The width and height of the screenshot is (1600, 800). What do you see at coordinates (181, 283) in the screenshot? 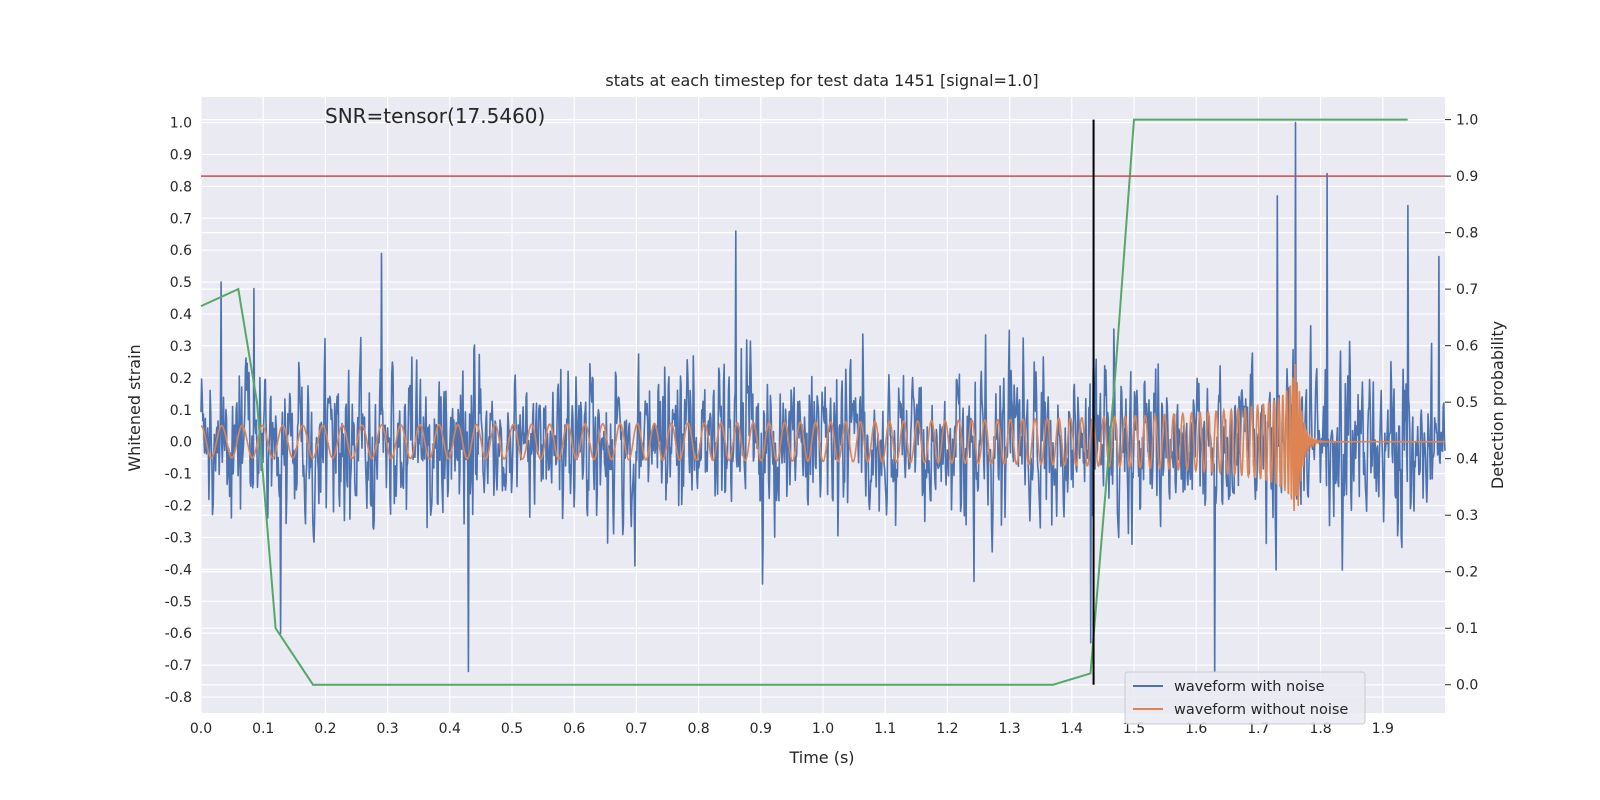
I see `y-tick-label: 0.5` at bounding box center [181, 283].